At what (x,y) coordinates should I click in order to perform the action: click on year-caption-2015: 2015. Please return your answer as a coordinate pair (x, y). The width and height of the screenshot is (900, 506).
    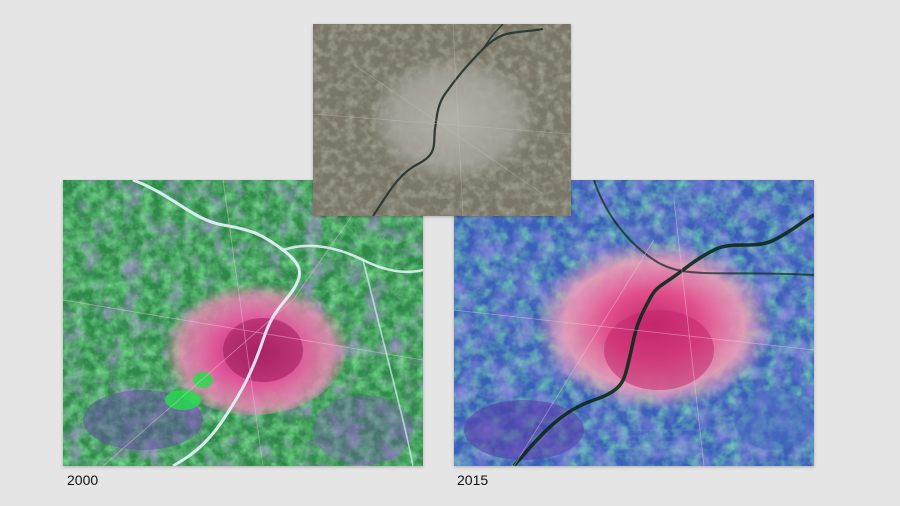
    Looking at the image, I should click on (473, 480).